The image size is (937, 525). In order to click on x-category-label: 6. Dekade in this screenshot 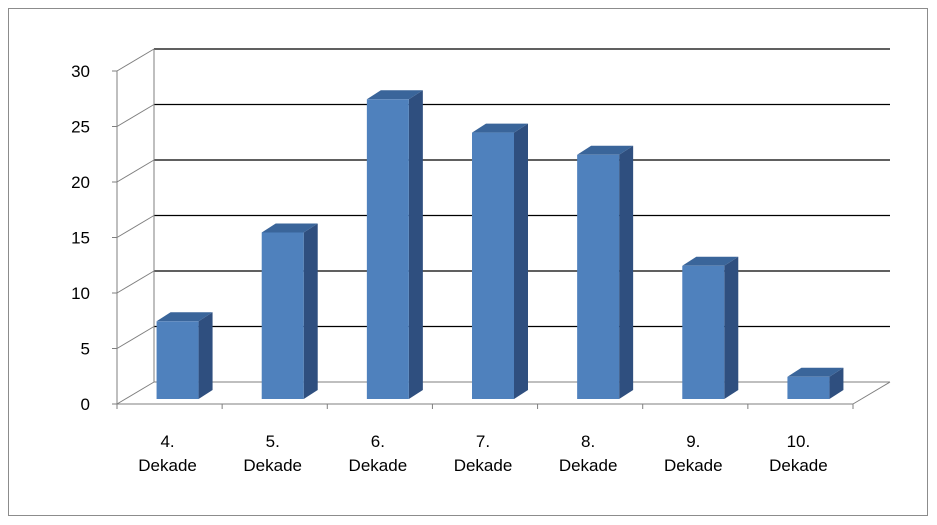, I will do `click(378, 453)`.